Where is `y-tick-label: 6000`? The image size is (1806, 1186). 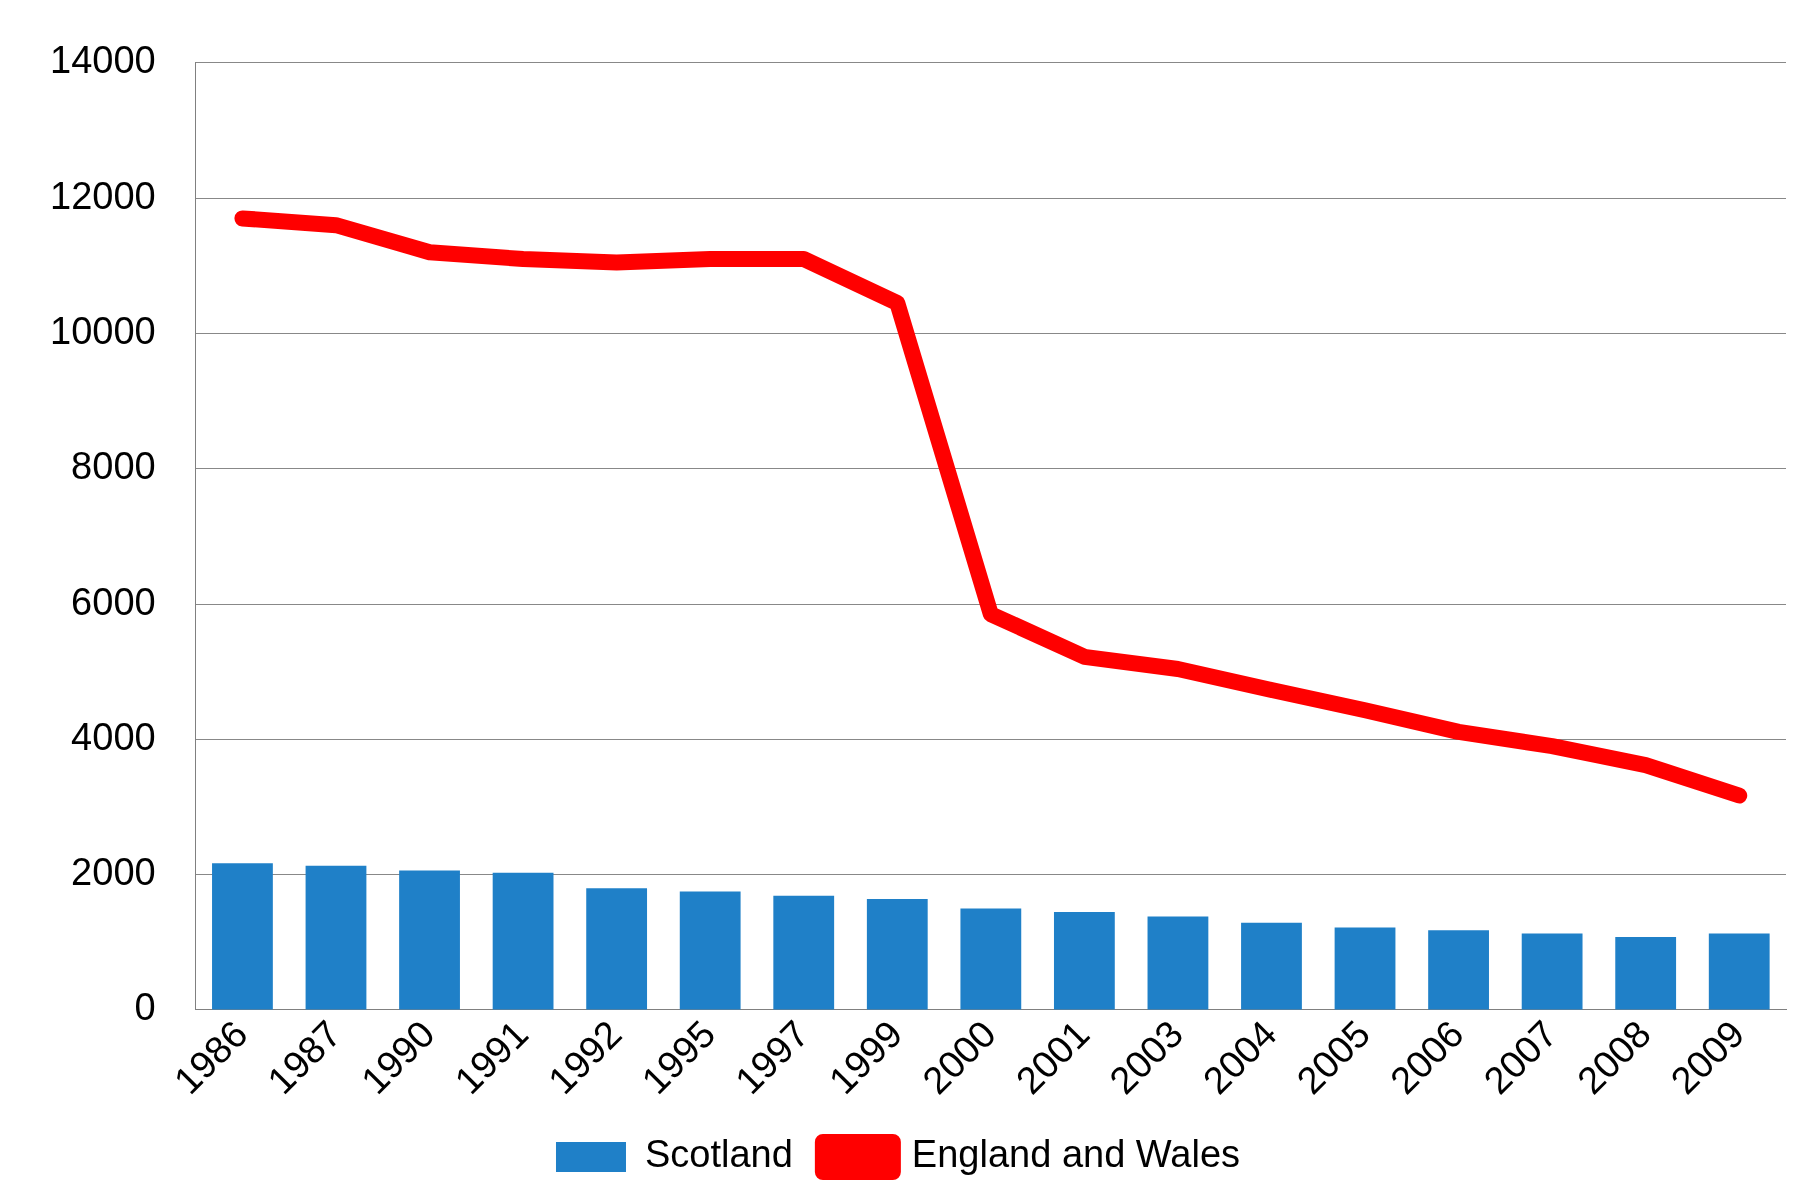
y-tick-label: 6000 is located at coordinates (113, 601).